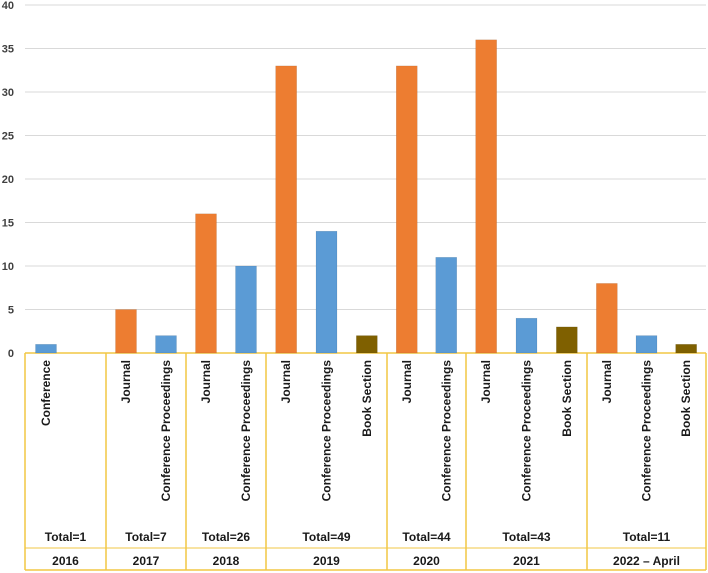  What do you see at coordinates (8, 224) in the screenshot?
I see `y-tick-label-15: 15` at bounding box center [8, 224].